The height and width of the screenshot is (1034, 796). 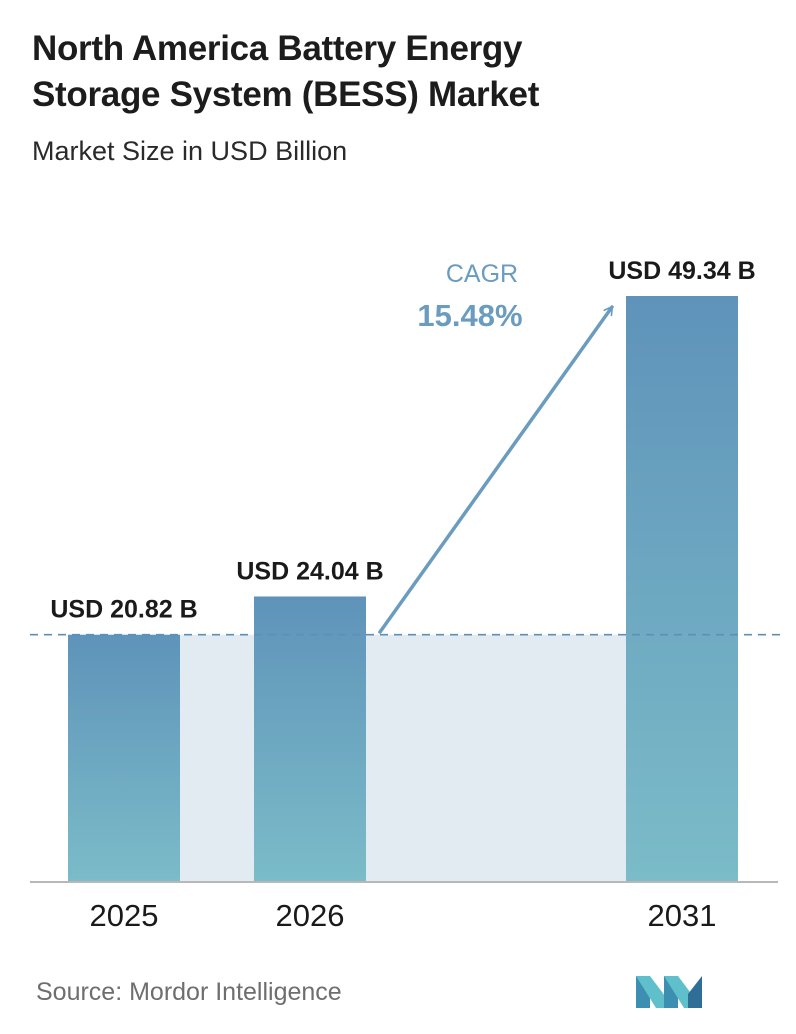 What do you see at coordinates (309, 571) in the screenshot?
I see `data-label-2026: USD 24.04 B` at bounding box center [309, 571].